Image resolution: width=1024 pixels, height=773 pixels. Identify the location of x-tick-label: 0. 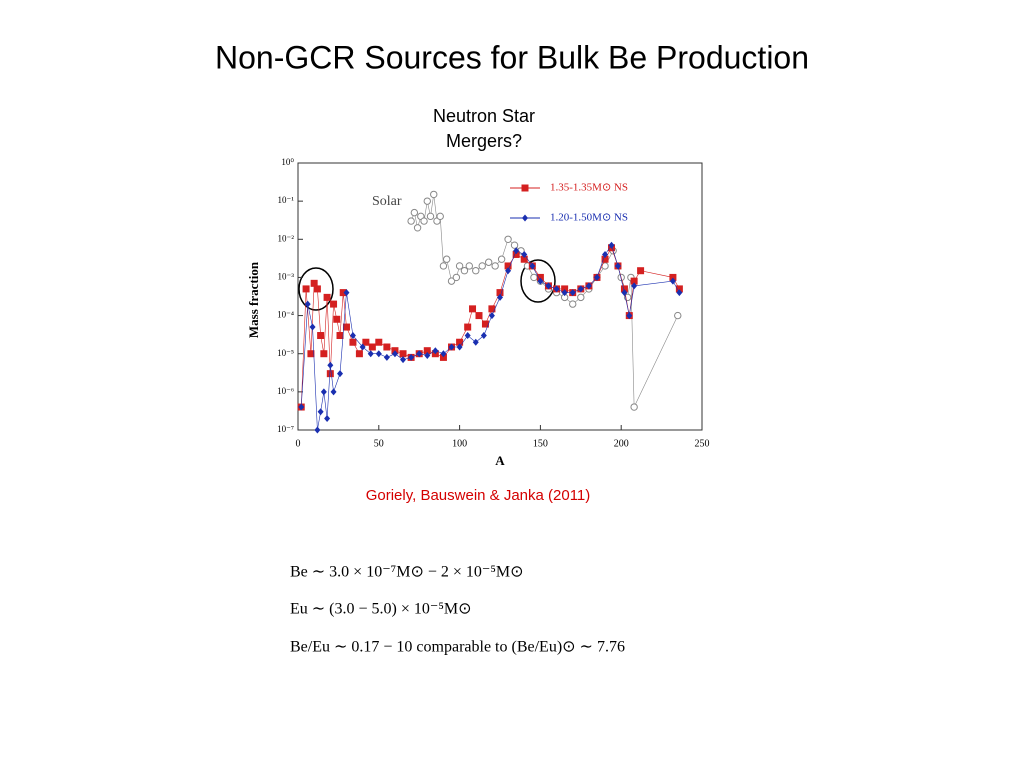
(298, 443).